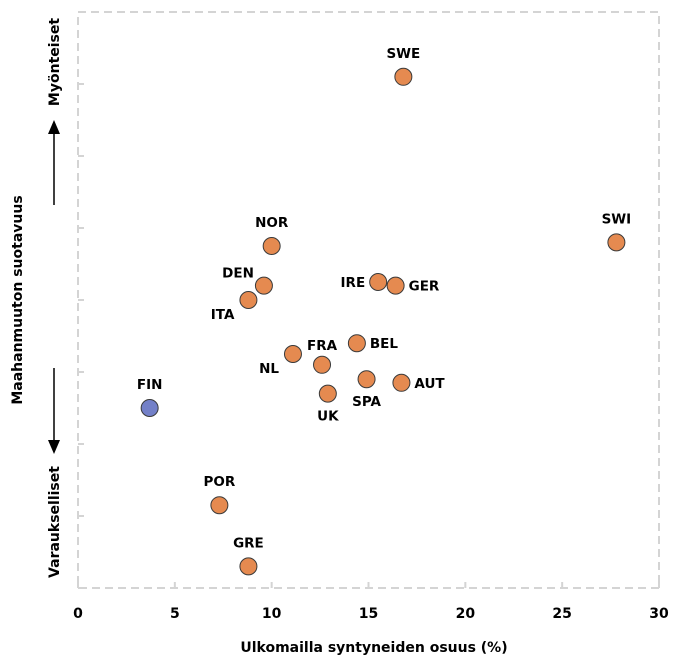 This screenshot has height=660, width=673. I want to click on x-tick-label: 30, so click(659, 614).